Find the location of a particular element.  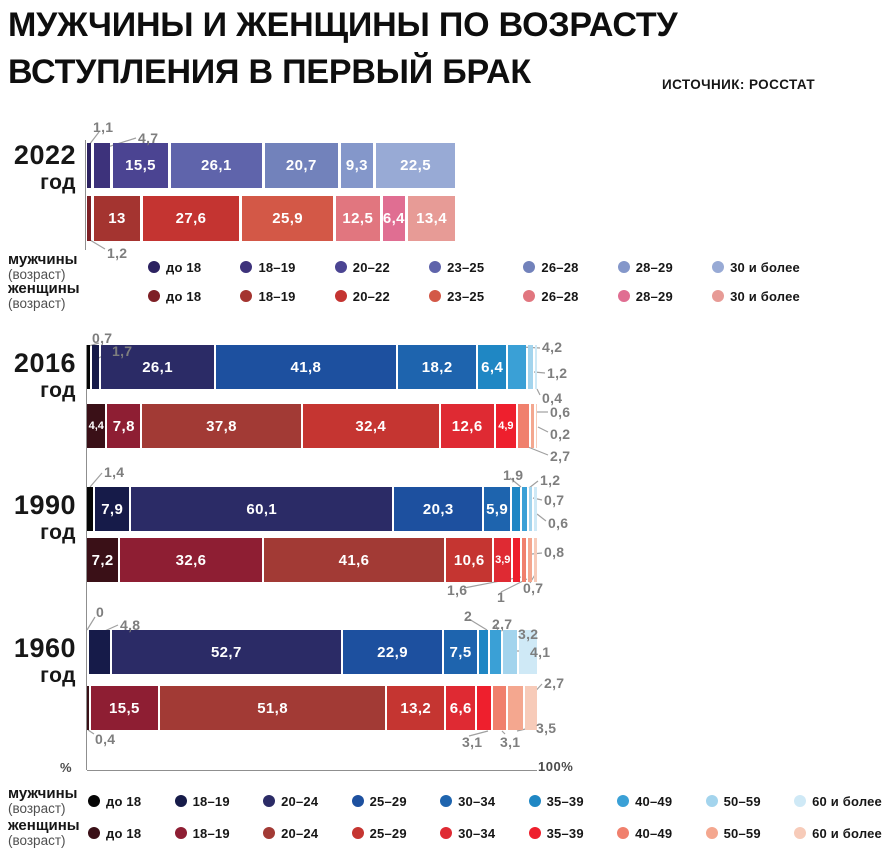

bar-segment: 7,2 is located at coordinates (103, 560).